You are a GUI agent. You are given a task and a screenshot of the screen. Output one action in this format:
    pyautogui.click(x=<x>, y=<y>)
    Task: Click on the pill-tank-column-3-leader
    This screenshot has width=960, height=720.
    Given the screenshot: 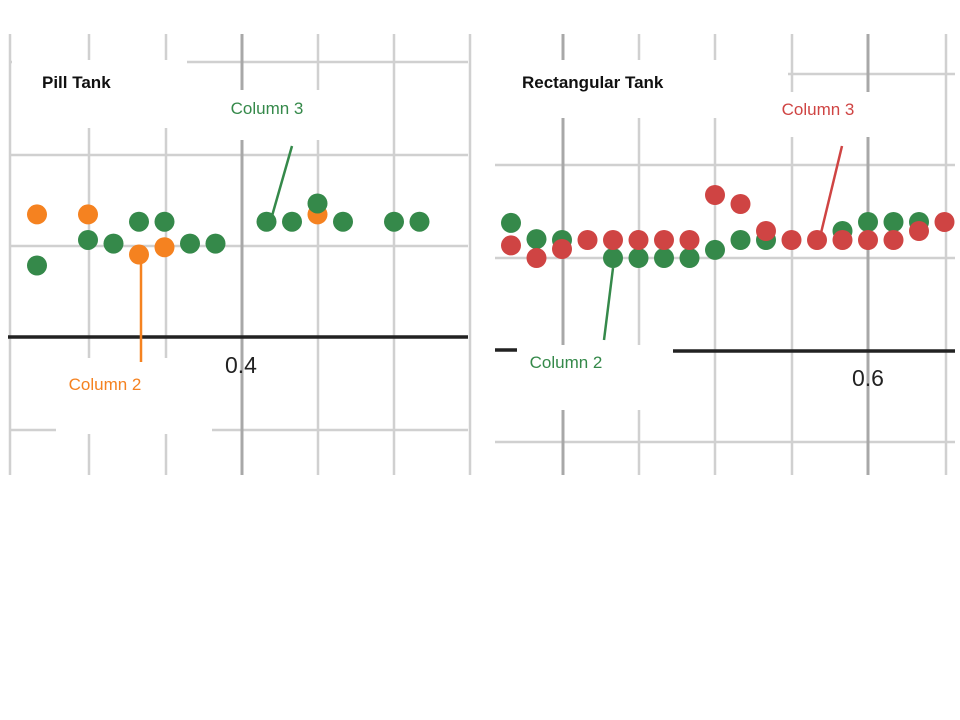 What is the action you would take?
    pyautogui.click(x=280, y=188)
    